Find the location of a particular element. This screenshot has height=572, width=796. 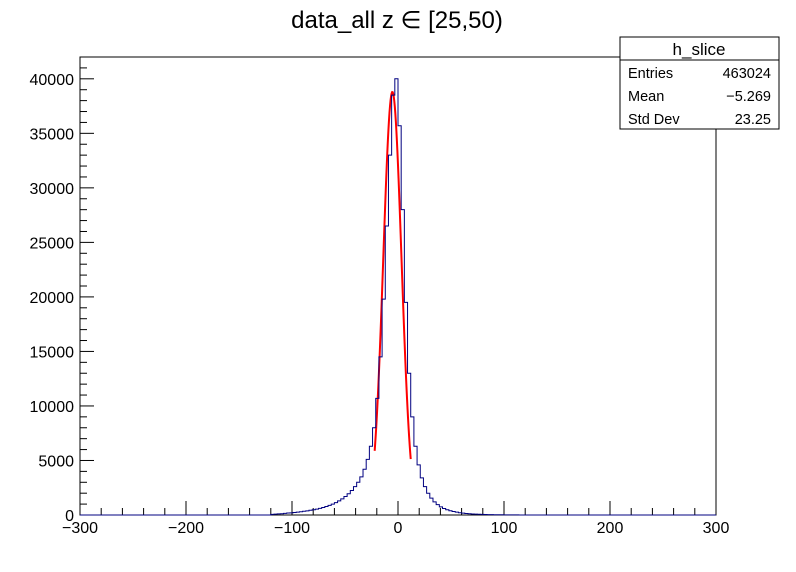

stats-mean-value: −5.269 is located at coordinates (748, 97).